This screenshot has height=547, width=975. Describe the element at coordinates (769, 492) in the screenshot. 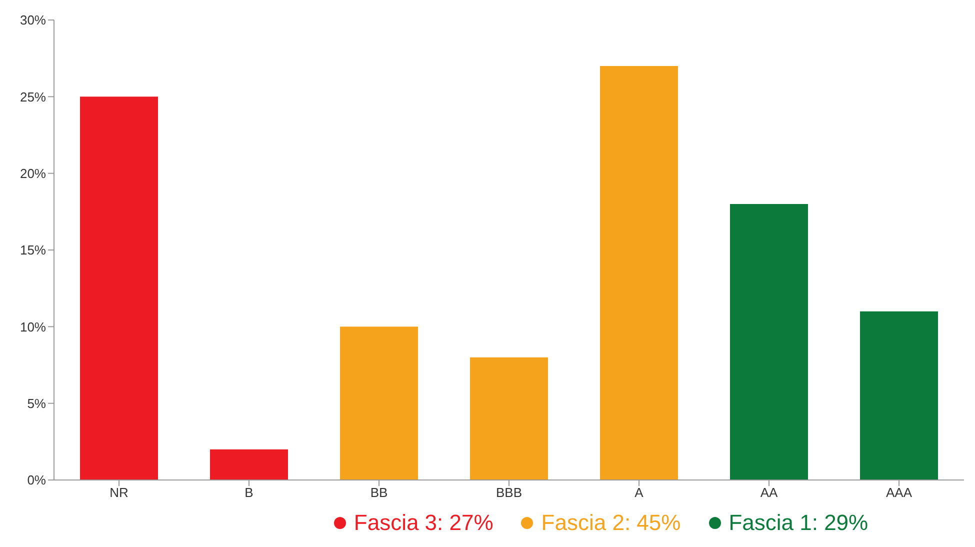

I see `x-tick-label: AA` at that location.